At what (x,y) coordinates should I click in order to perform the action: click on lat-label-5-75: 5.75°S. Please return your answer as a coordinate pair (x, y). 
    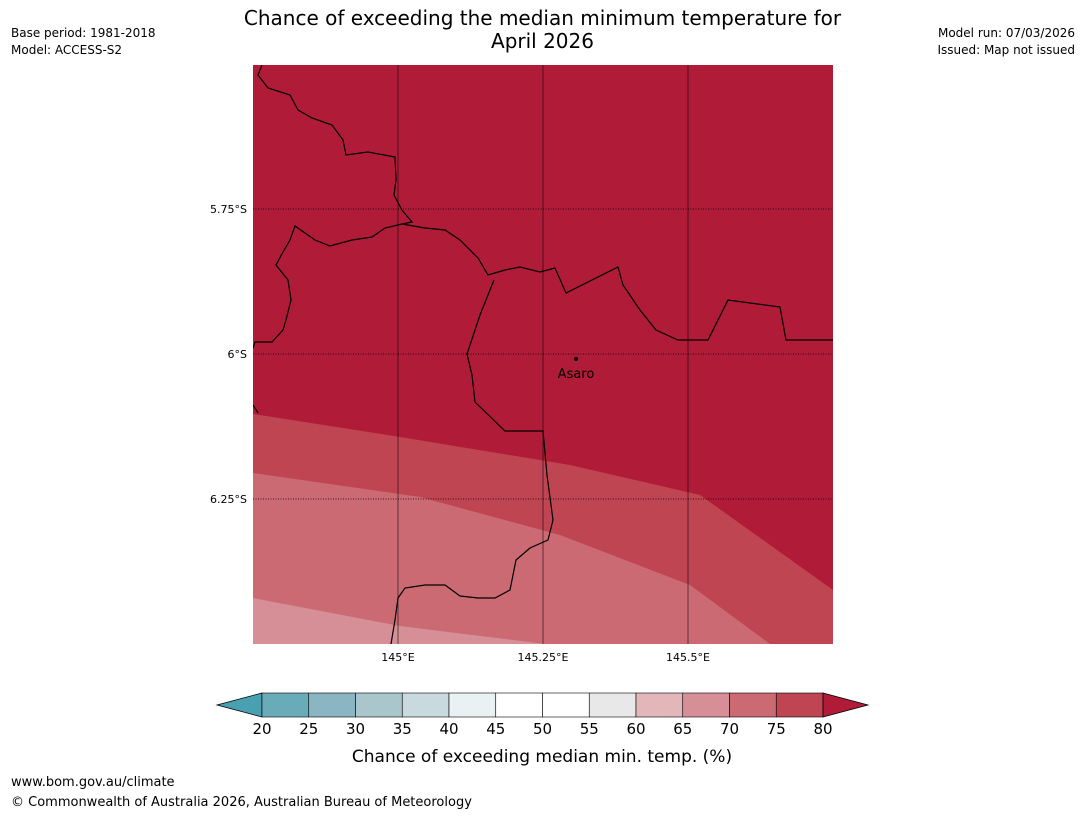
    Looking at the image, I should click on (228, 209).